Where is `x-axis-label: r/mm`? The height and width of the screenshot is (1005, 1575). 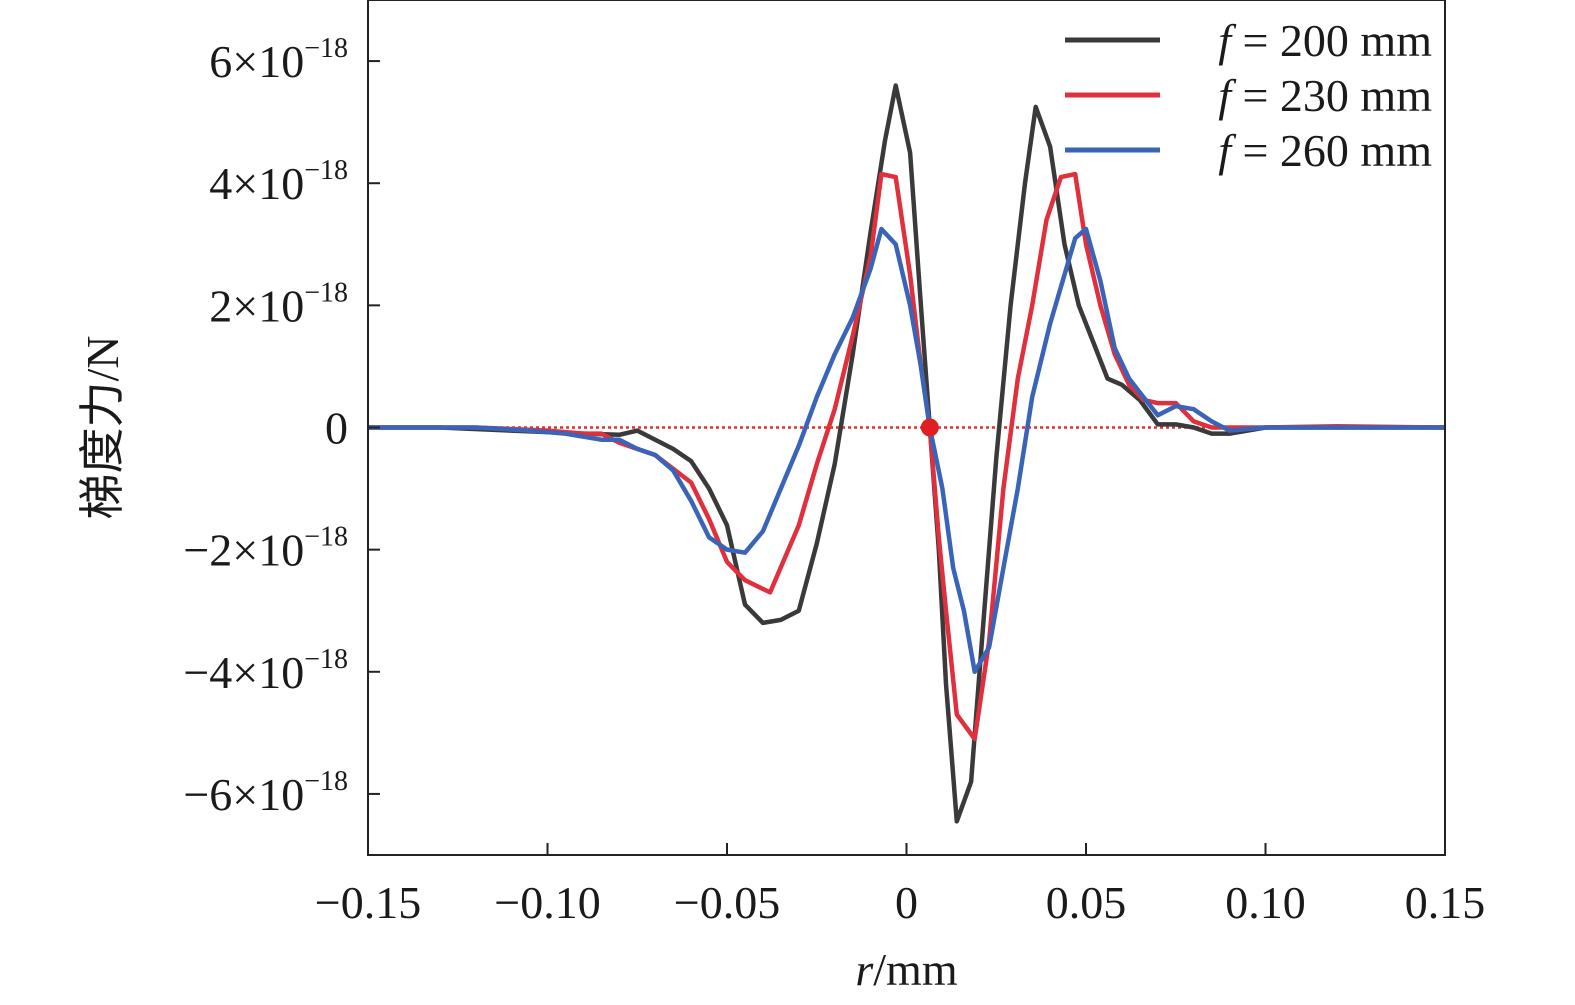
x-axis-label: r/mm is located at coordinates (906, 969).